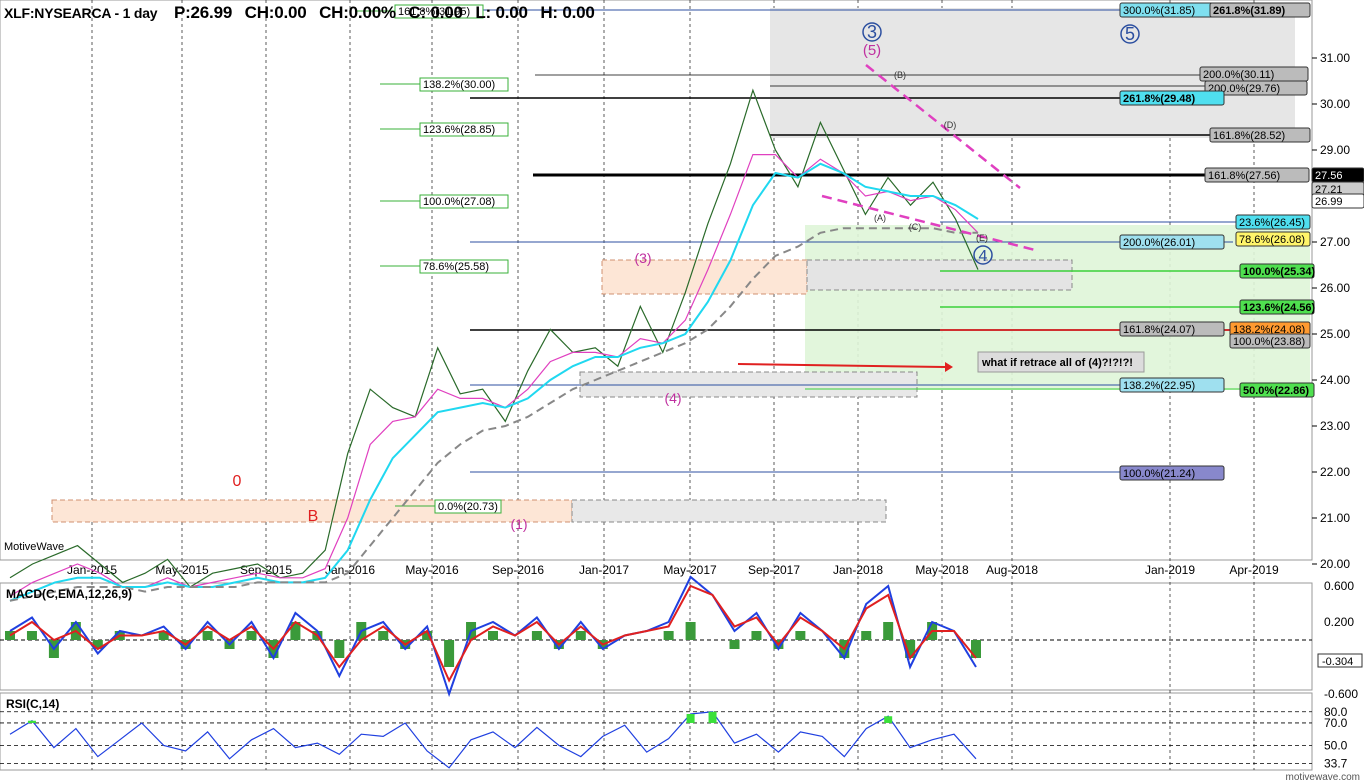  Describe the element at coordinates (567, 12) in the screenshot. I see `high-value: H: 0.00` at that location.